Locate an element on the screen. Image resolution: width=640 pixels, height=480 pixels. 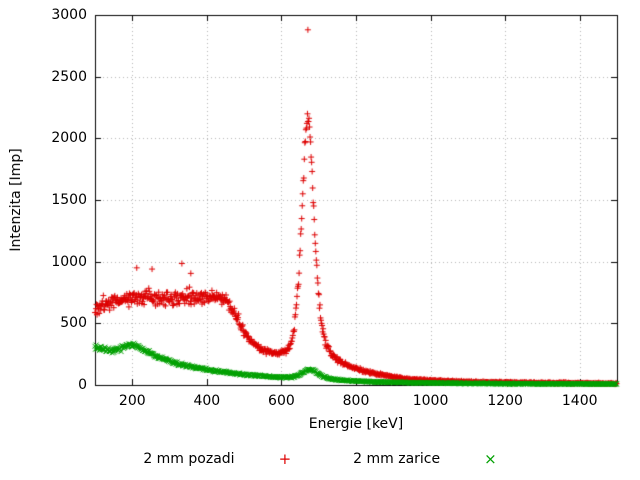
y-tick-label: 1500 is located at coordinates (69, 200).